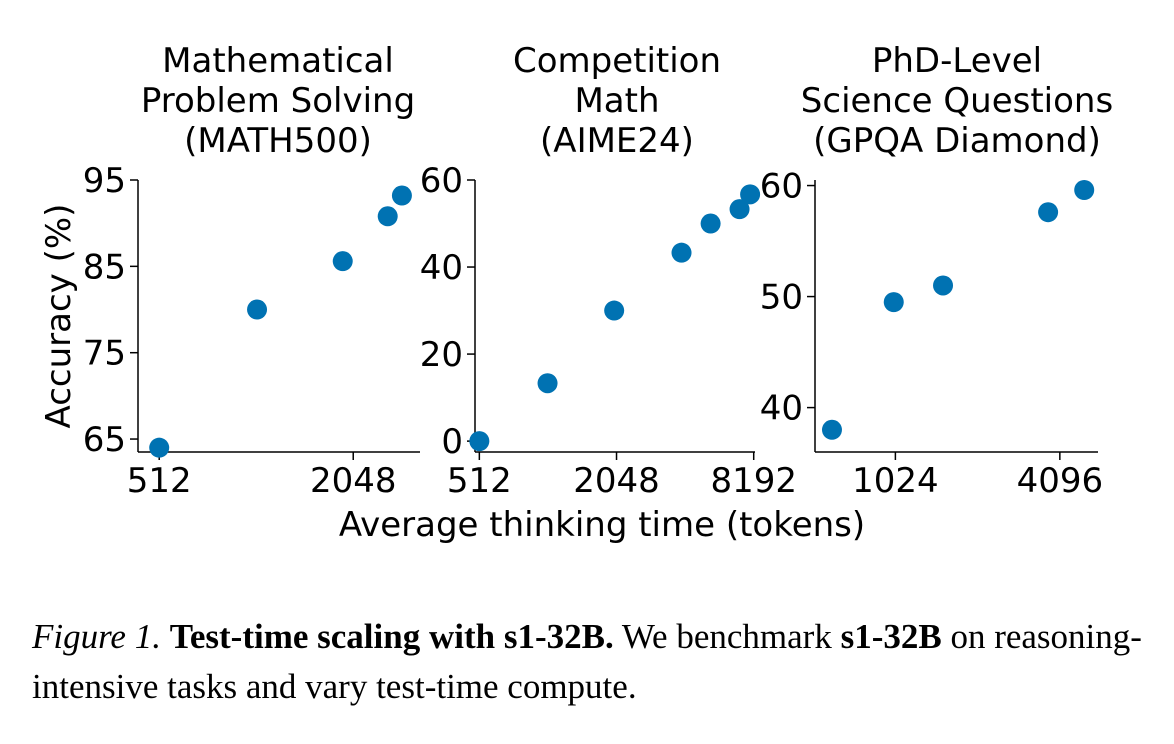 Image resolution: width=1174 pixels, height=744 pixels. I want to click on caption-bold-model: s1-32B, so click(891, 636).